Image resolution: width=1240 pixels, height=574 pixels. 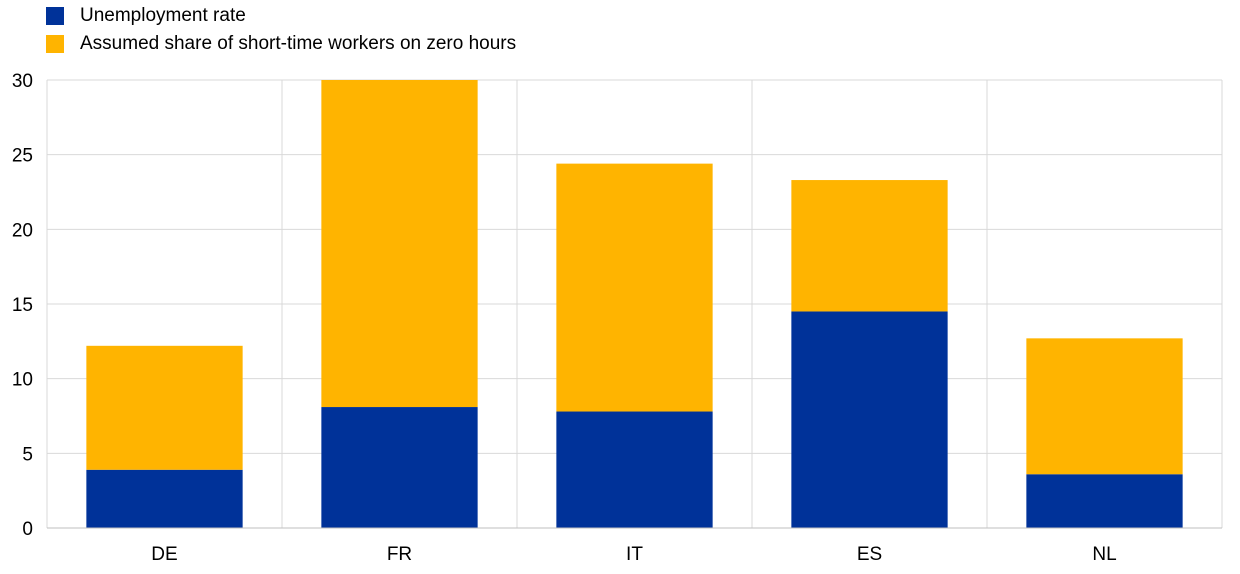 I want to click on y-tick-label: 20, so click(x=22, y=230).